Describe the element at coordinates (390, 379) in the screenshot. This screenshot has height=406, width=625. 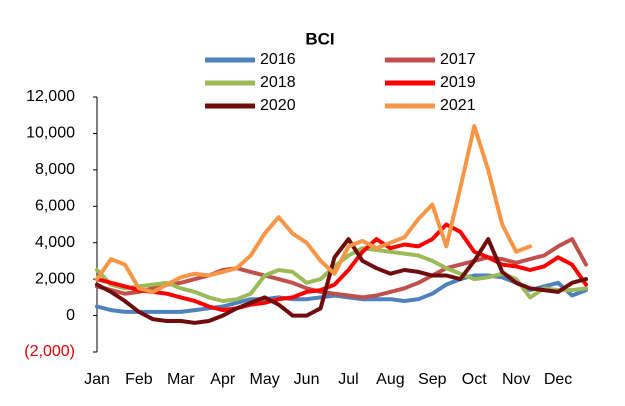
I see `x-tick-label: Aug` at that location.